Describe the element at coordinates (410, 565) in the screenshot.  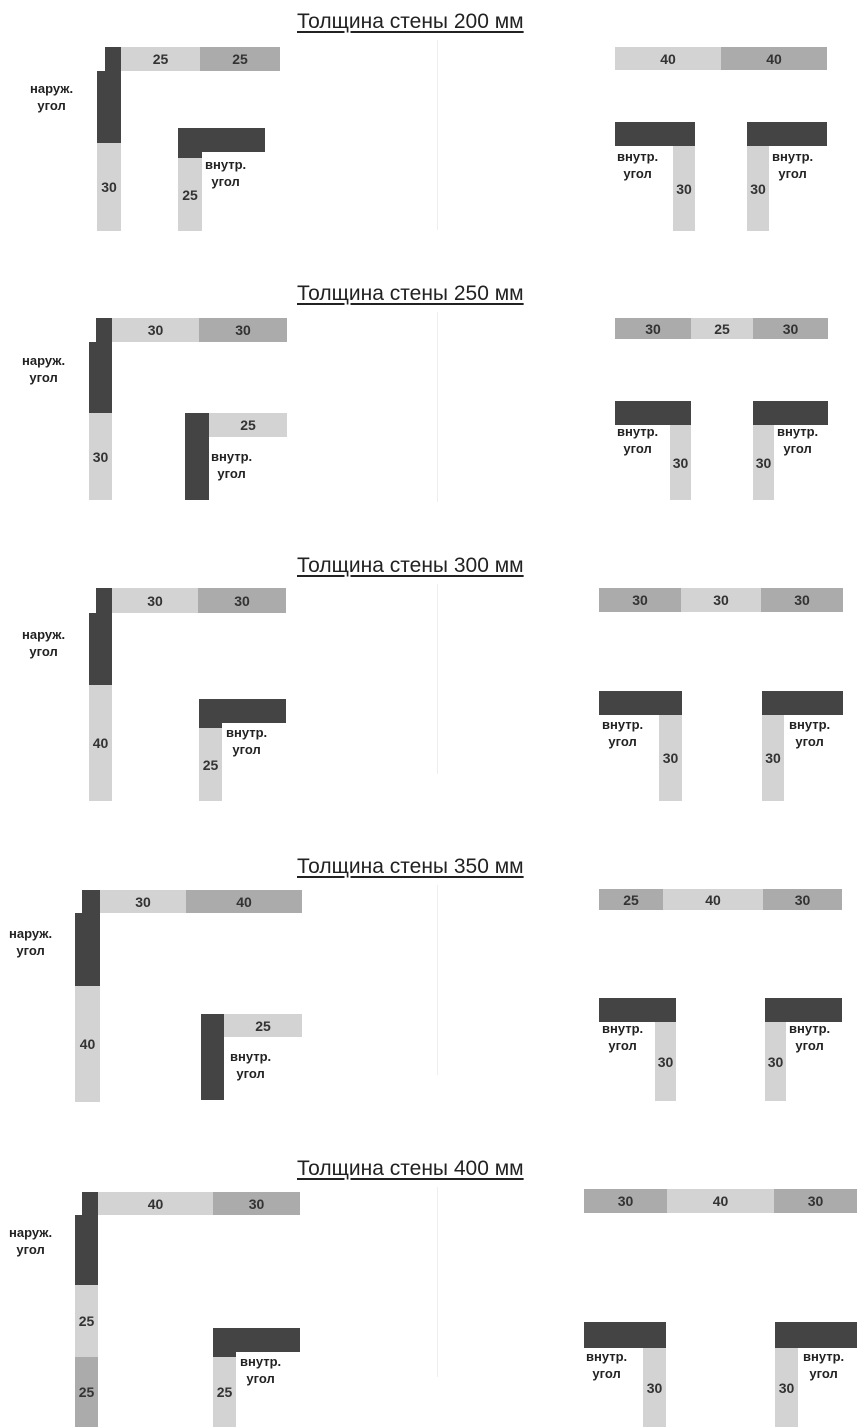
I see `section-title: Толщина стены 300 мм` at that location.